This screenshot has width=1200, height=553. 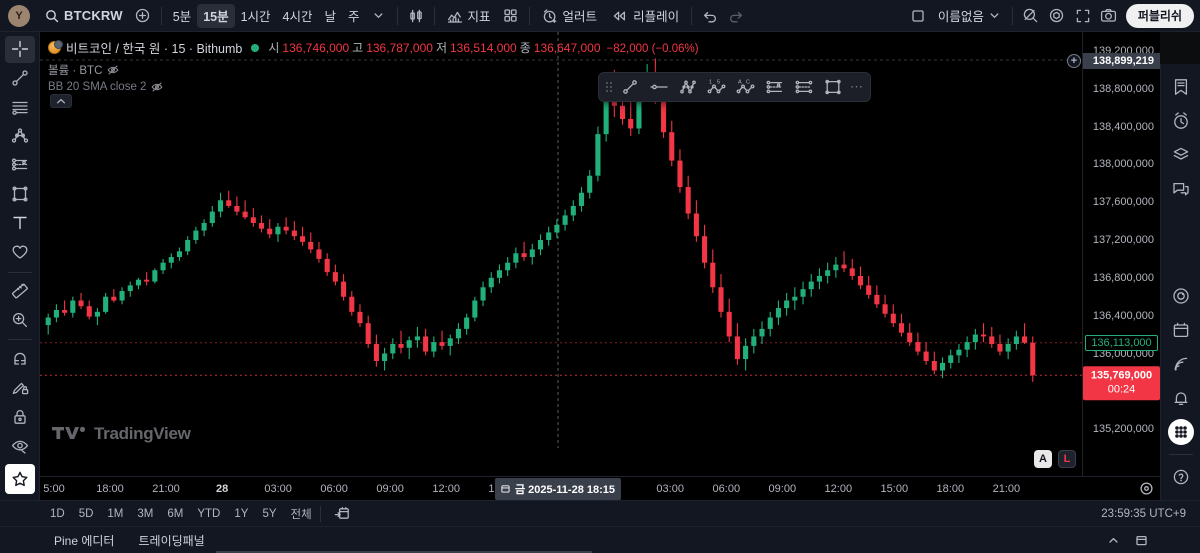 What do you see at coordinates (20, 358) in the screenshot?
I see `magnet-tool` at bounding box center [20, 358].